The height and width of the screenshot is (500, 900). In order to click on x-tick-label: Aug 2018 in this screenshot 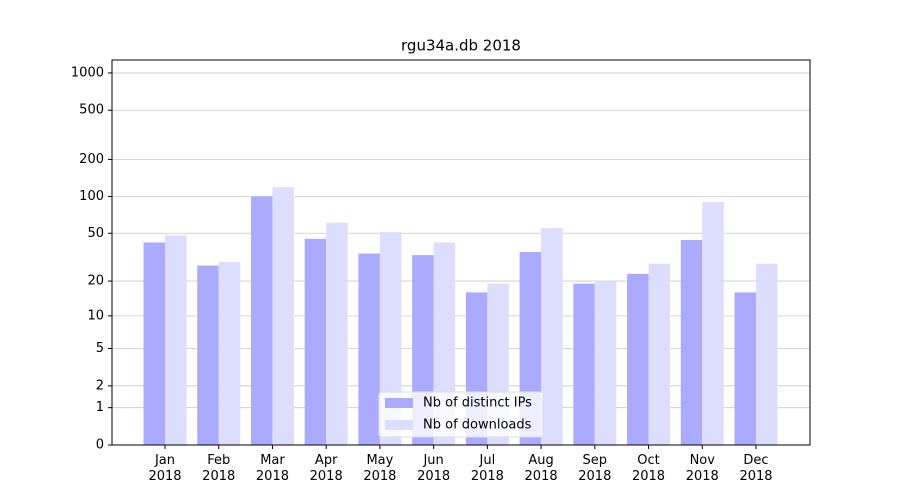, I will do `click(541, 468)`.